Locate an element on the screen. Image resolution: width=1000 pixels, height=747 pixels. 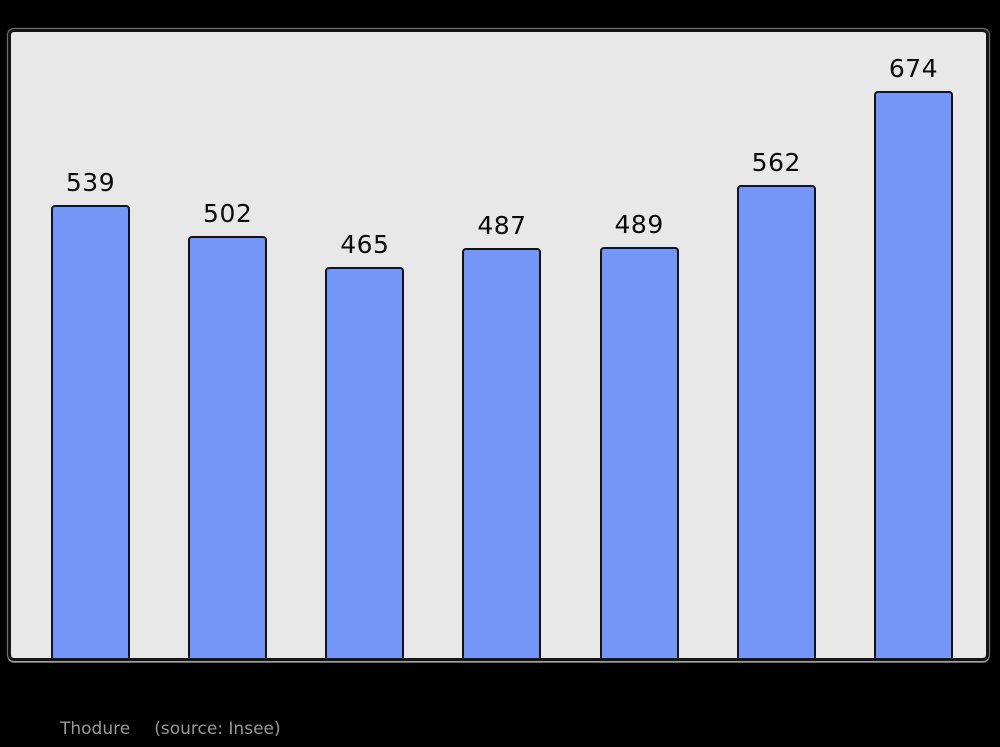
bar-group: 562 is located at coordinates (776, 345).